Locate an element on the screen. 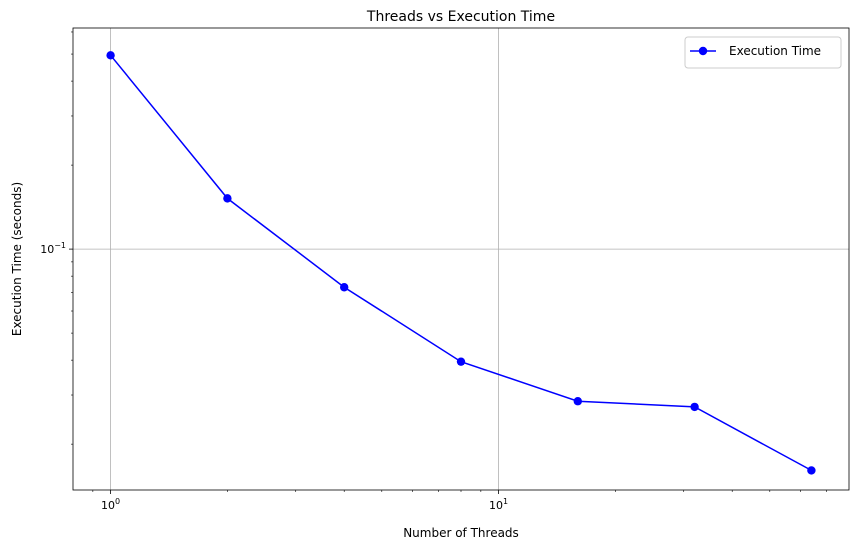  legend-marker-swatch is located at coordinates (703, 51).